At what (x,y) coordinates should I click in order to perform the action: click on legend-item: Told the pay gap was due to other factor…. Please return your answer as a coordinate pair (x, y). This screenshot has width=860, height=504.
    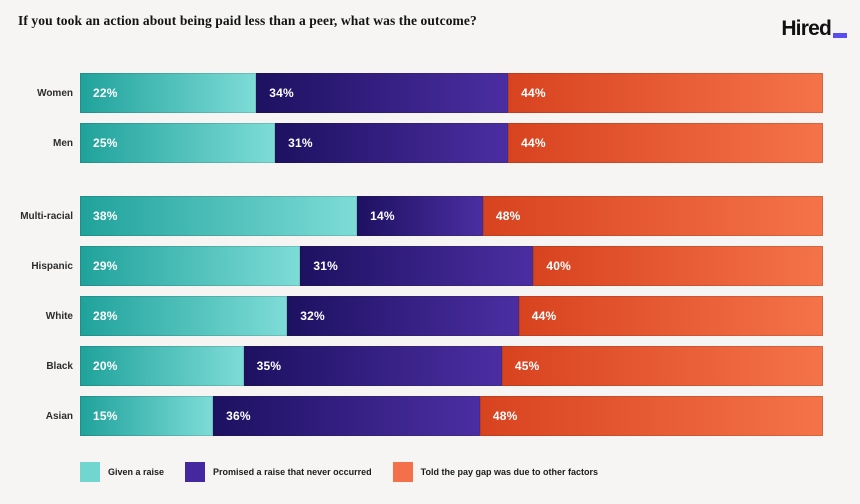
    Looking at the image, I should click on (495, 472).